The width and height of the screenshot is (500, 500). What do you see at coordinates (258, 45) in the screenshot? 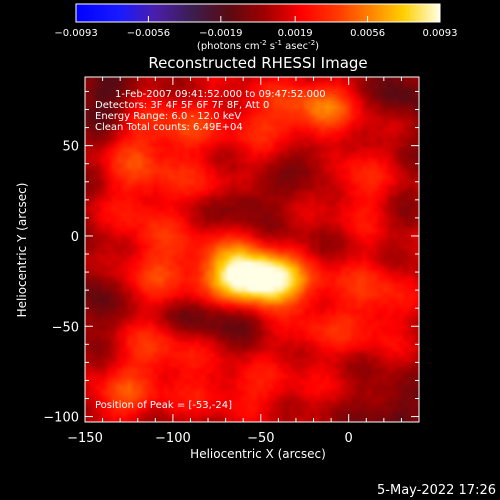
I see `colorbar-unit-label: (photons cm-2 s-1 asec-2)` at bounding box center [258, 45].